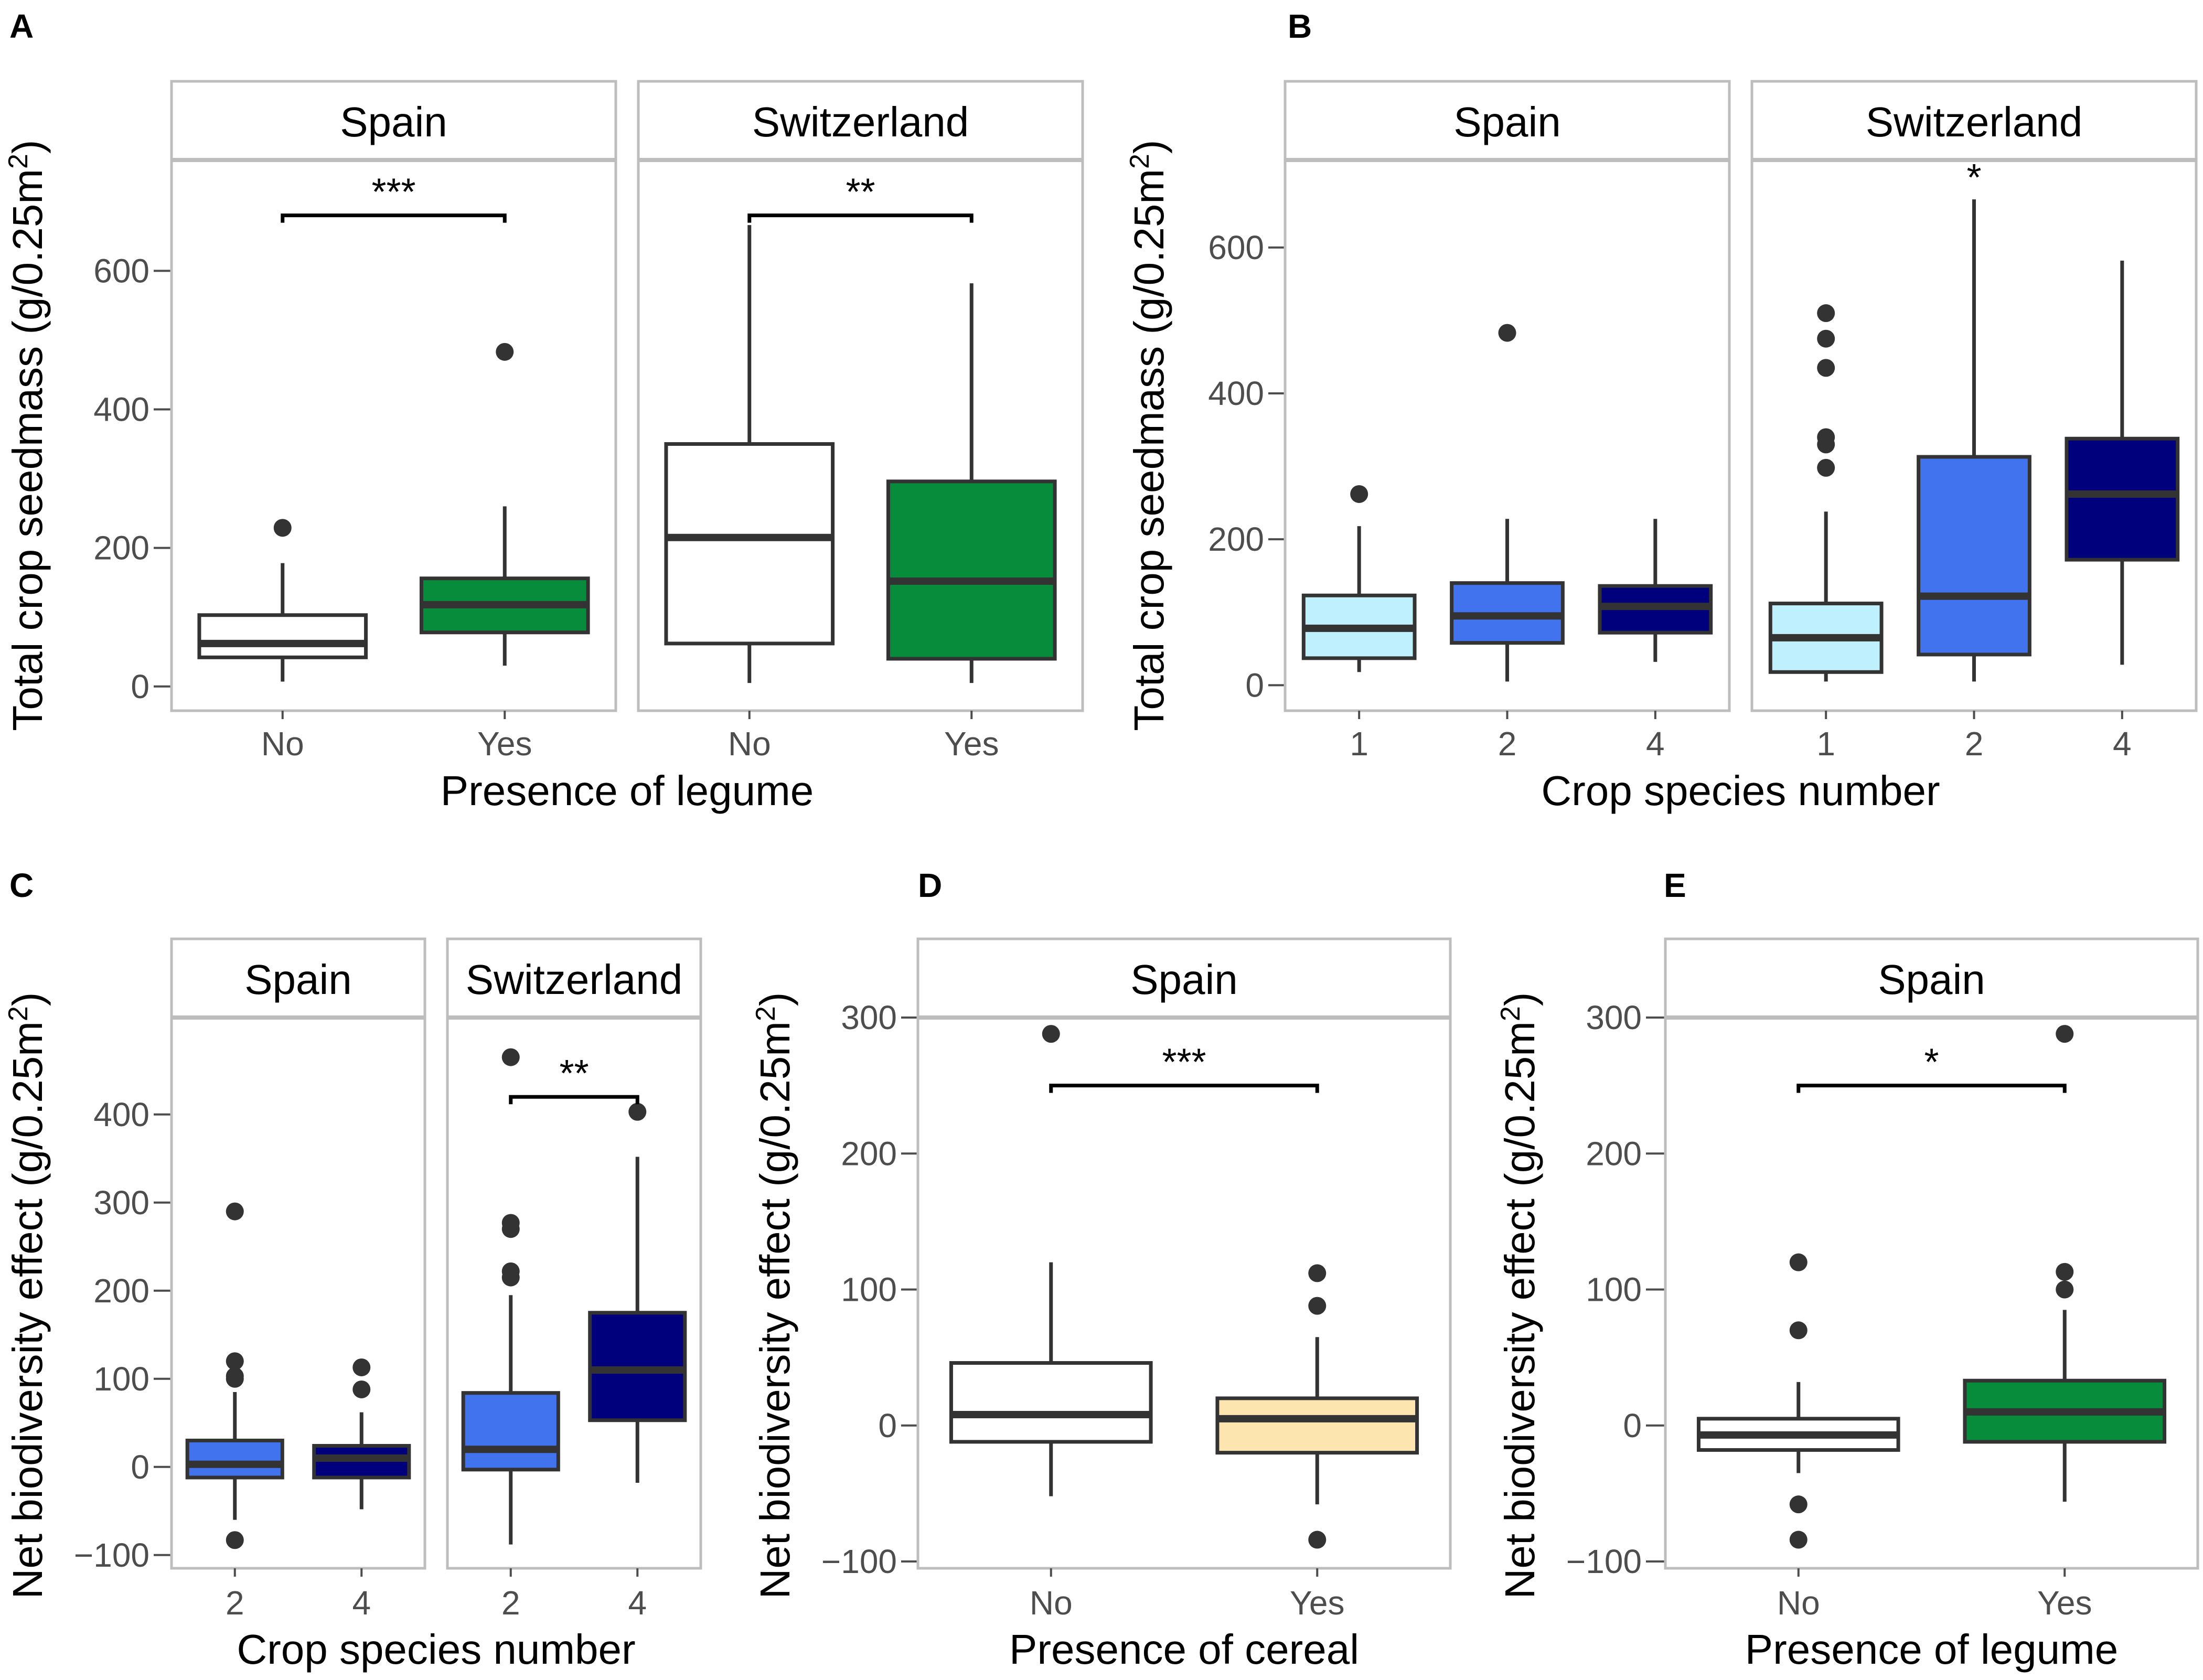  I want to click on y-axis-title: Total crop seedmass (g/0.25m2), so click(1148, 435).